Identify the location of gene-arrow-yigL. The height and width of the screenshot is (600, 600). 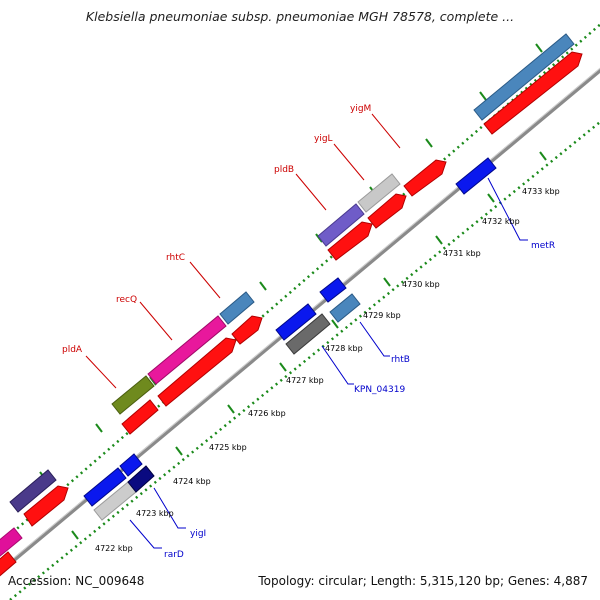
(379, 193).